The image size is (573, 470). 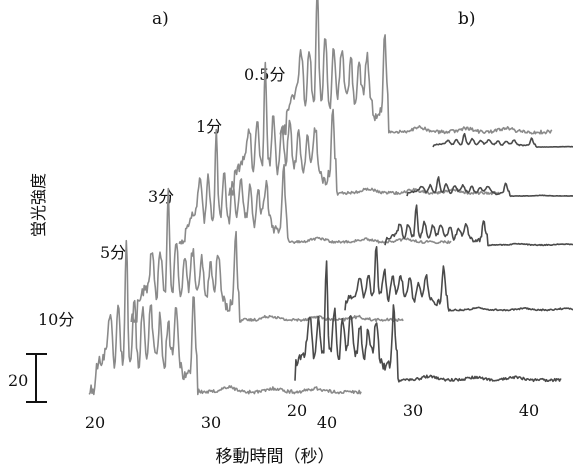 I want to click on panel-b-label: b), so click(x=467, y=19).